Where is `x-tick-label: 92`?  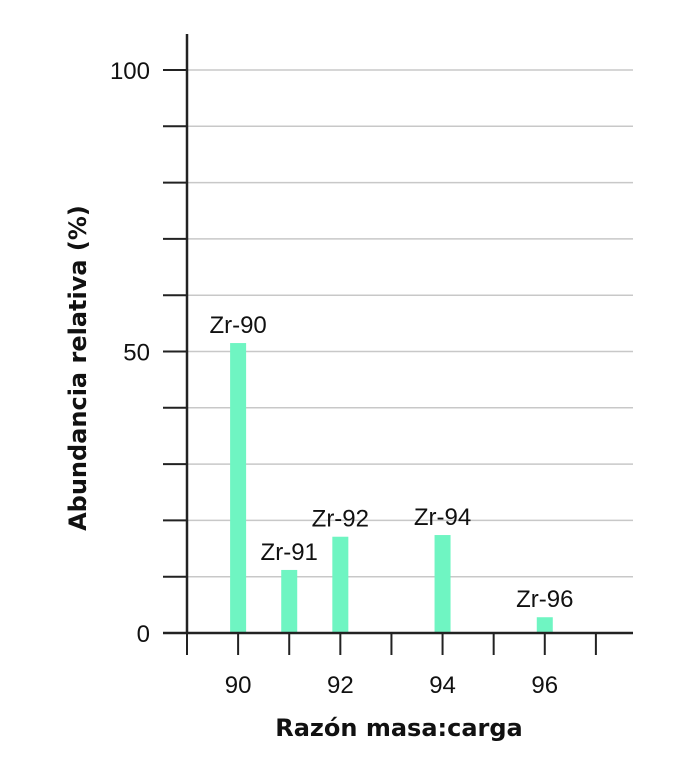 x-tick-label: 92 is located at coordinates (340, 685).